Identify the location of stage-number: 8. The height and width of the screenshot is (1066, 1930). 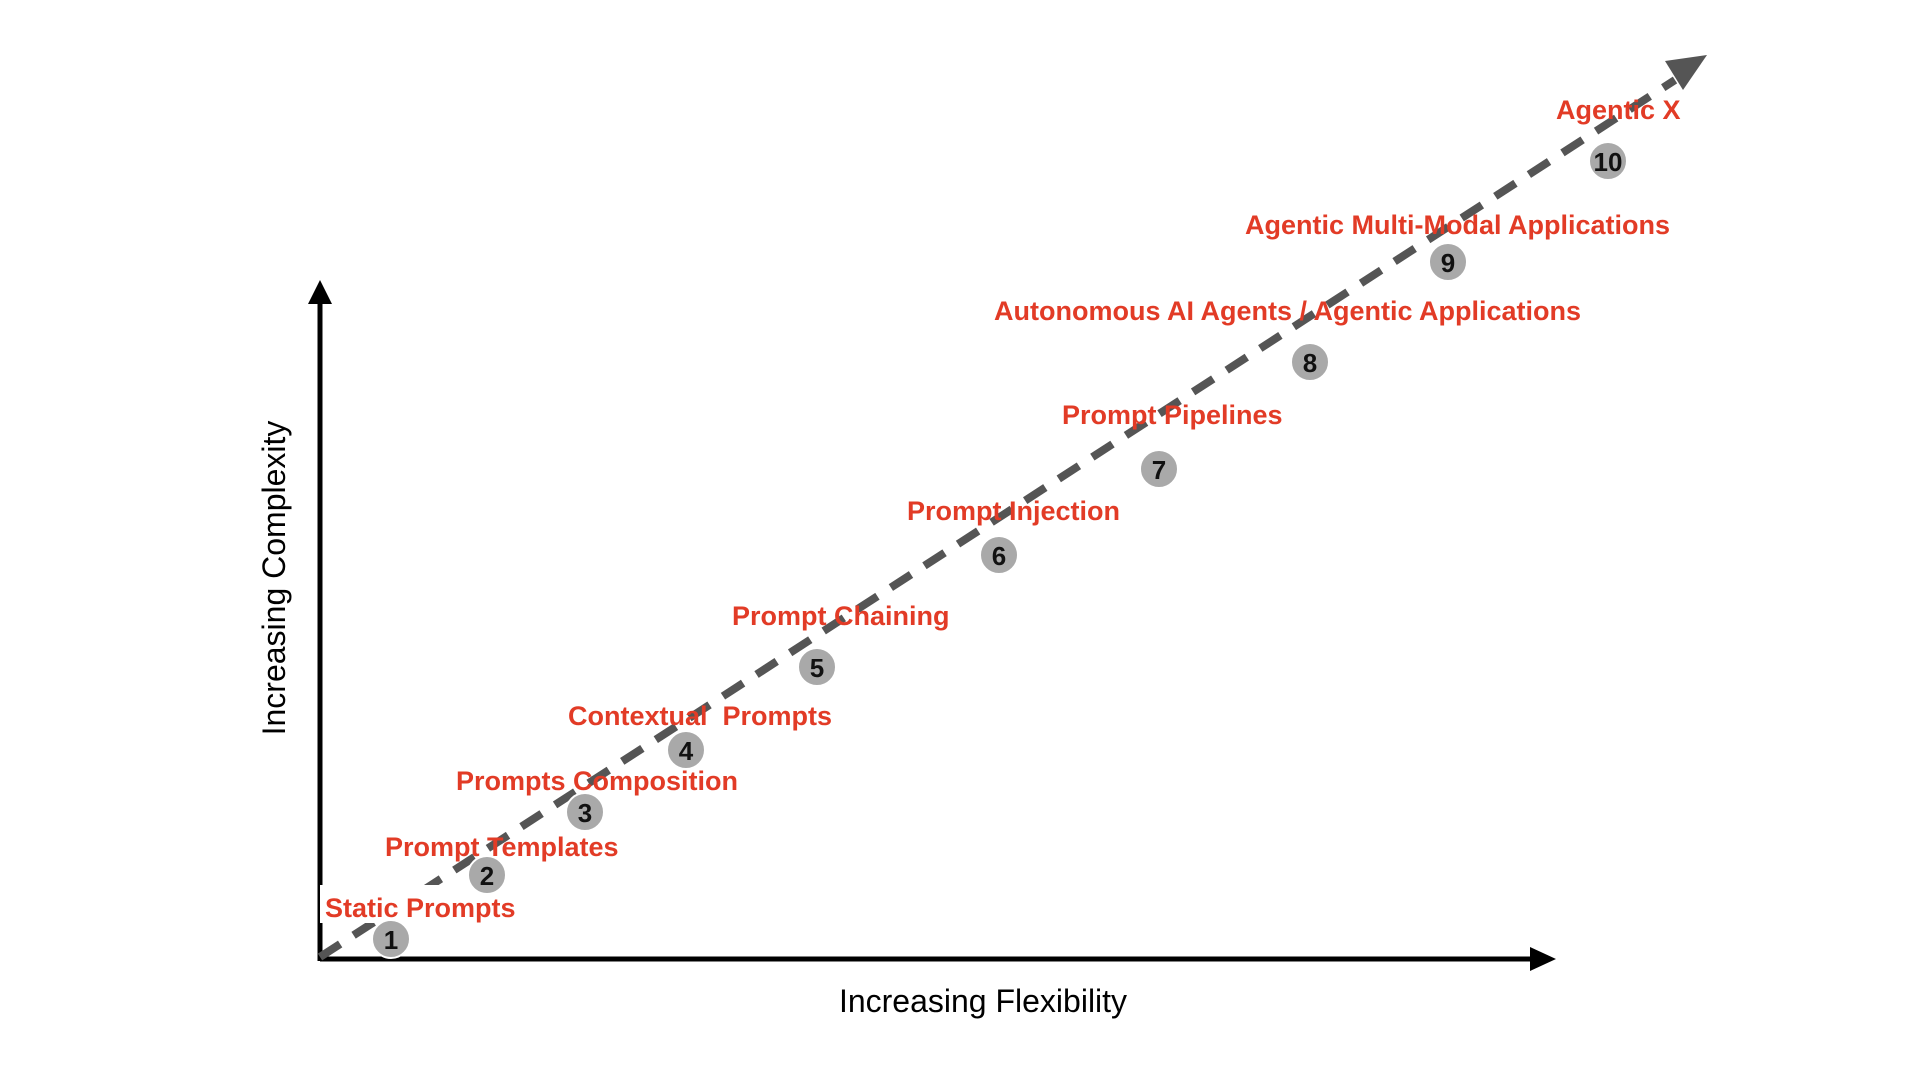
(1310, 363).